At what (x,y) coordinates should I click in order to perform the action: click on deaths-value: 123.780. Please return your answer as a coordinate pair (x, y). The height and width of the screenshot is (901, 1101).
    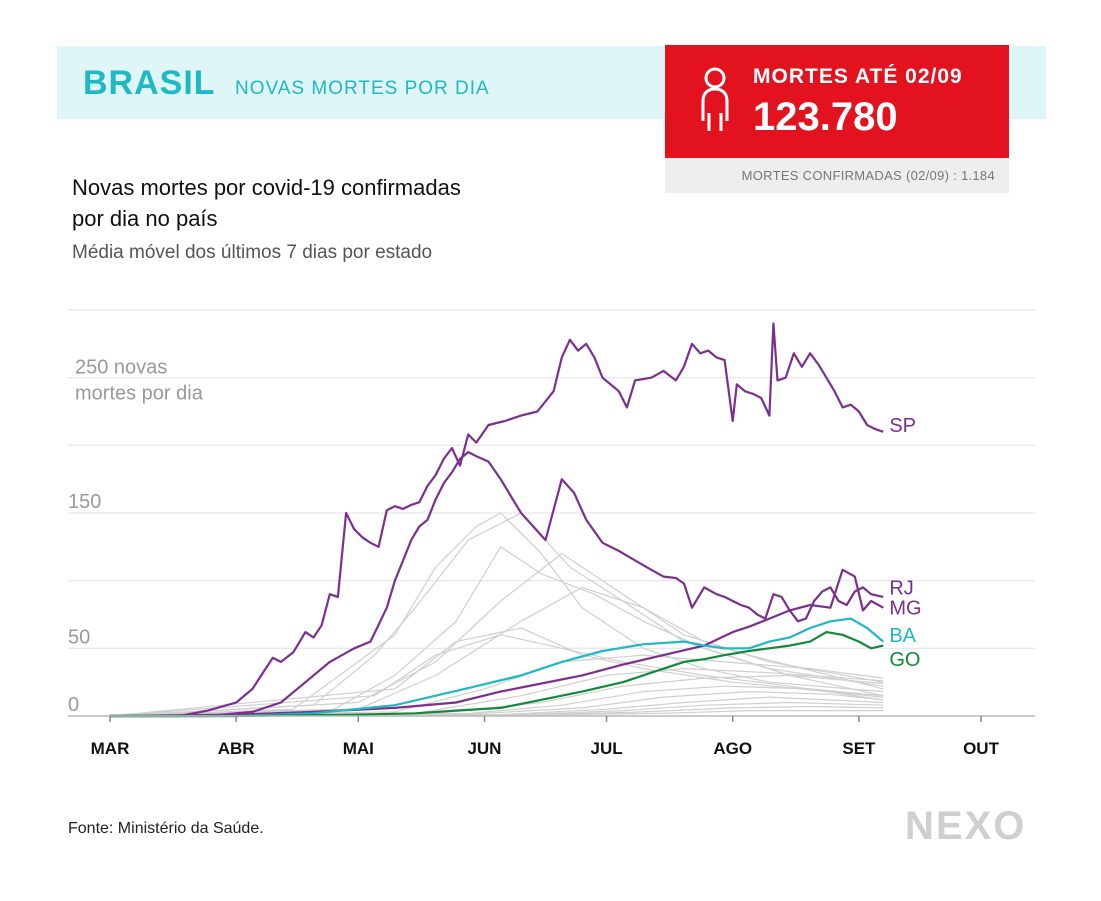
    Looking at the image, I should click on (825, 117).